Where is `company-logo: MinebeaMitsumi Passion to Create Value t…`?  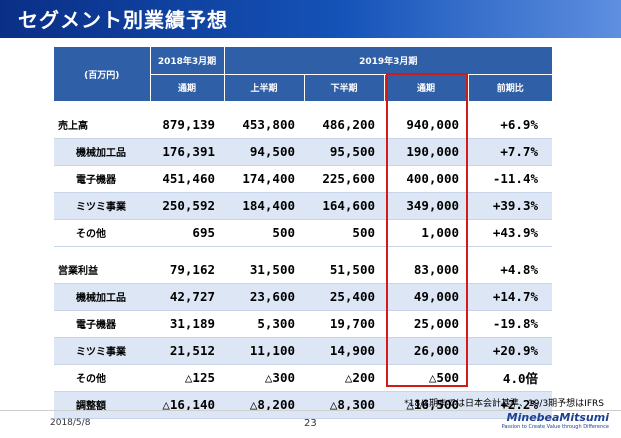 company-logo: MinebeaMitsumi Passion to Create Value t… is located at coordinates (555, 420).